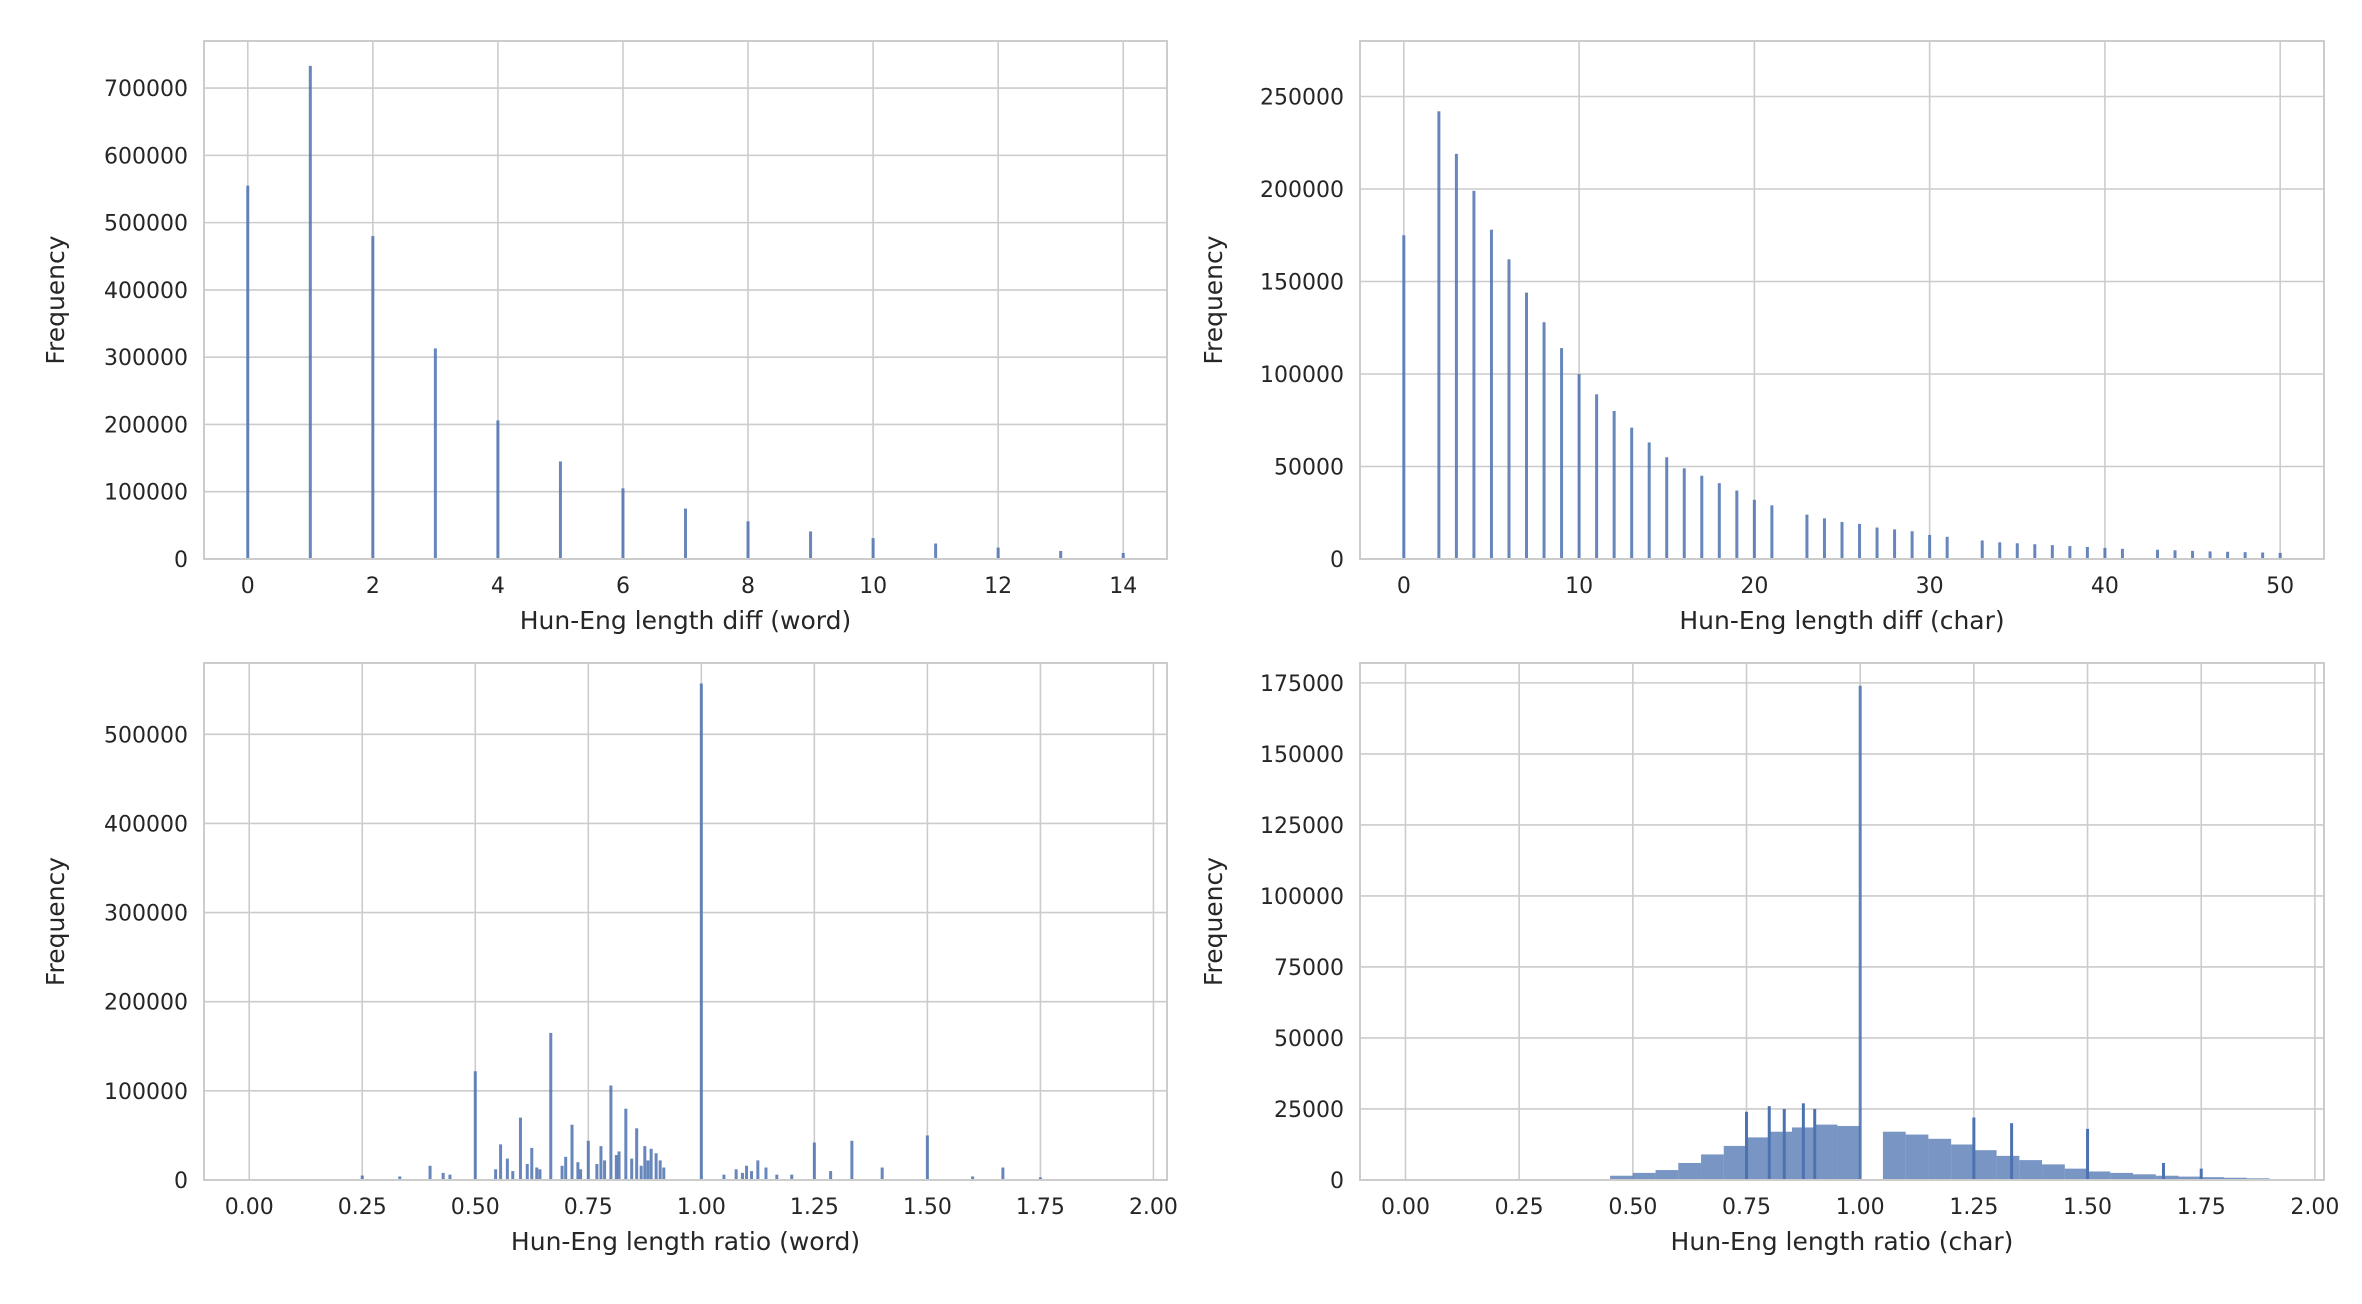 This screenshot has width=2362, height=1304. Describe the element at coordinates (588, 1207) in the screenshot. I see `x-tick-label: 0.75` at that location.